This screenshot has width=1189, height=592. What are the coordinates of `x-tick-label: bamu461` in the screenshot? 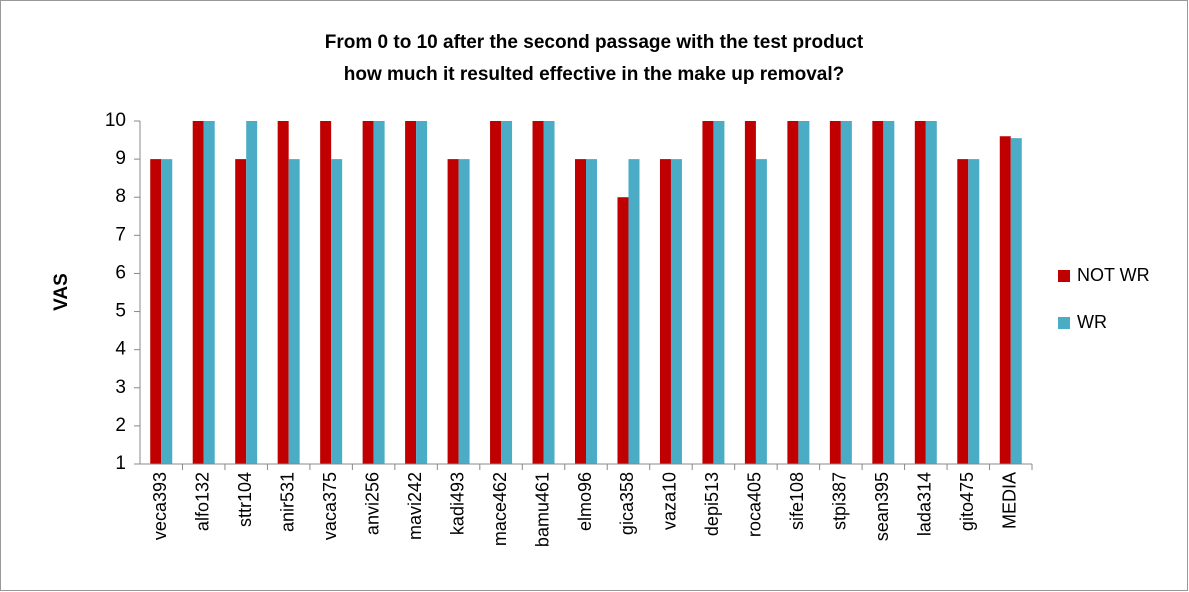 It's located at (542, 509).